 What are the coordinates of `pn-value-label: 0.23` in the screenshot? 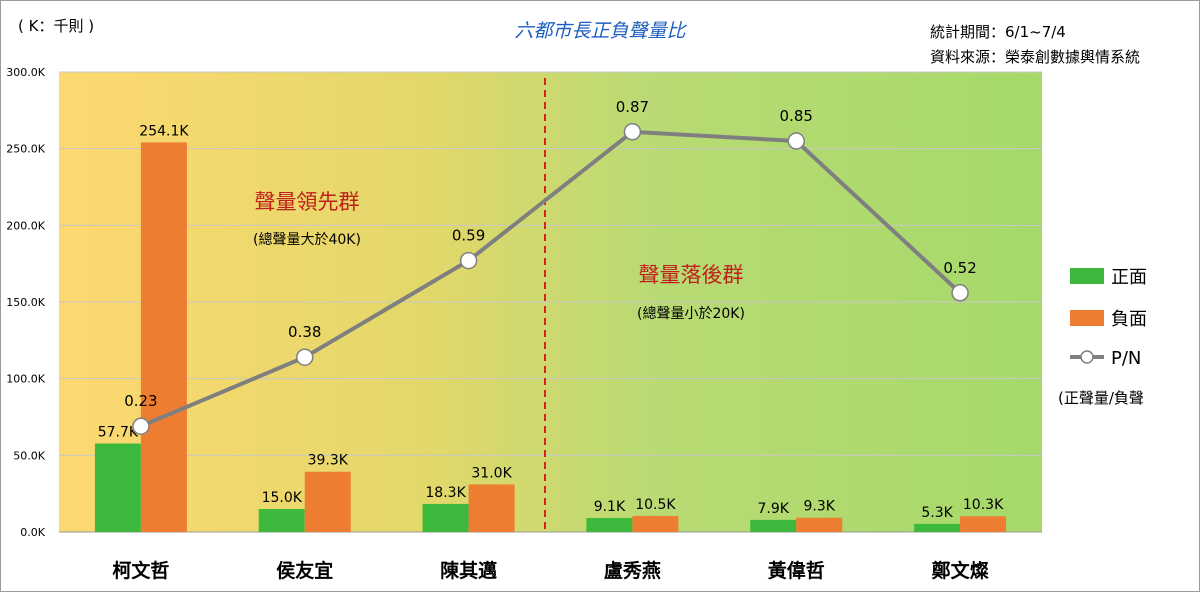 It's located at (140, 401).